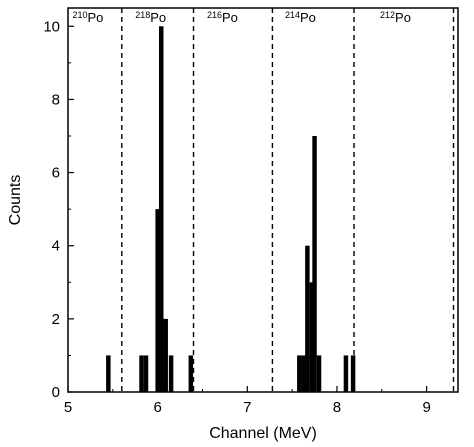 The image size is (474, 447). Describe the element at coordinates (56, 173) in the screenshot. I see `y-tick-label: 6` at that location.